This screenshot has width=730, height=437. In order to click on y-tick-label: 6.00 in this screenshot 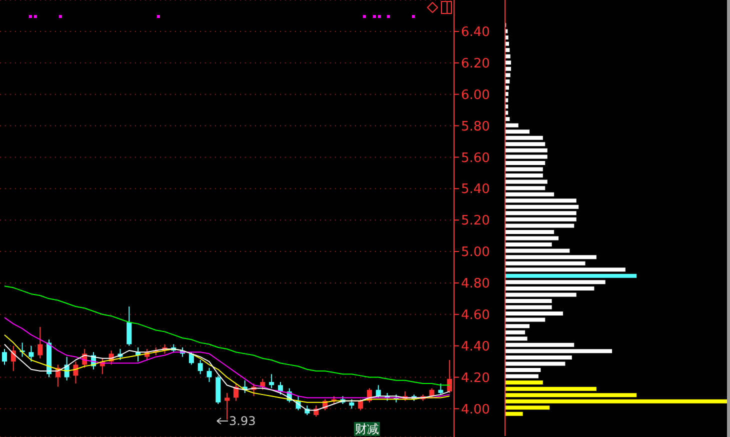, I will do `click(475, 95)`.